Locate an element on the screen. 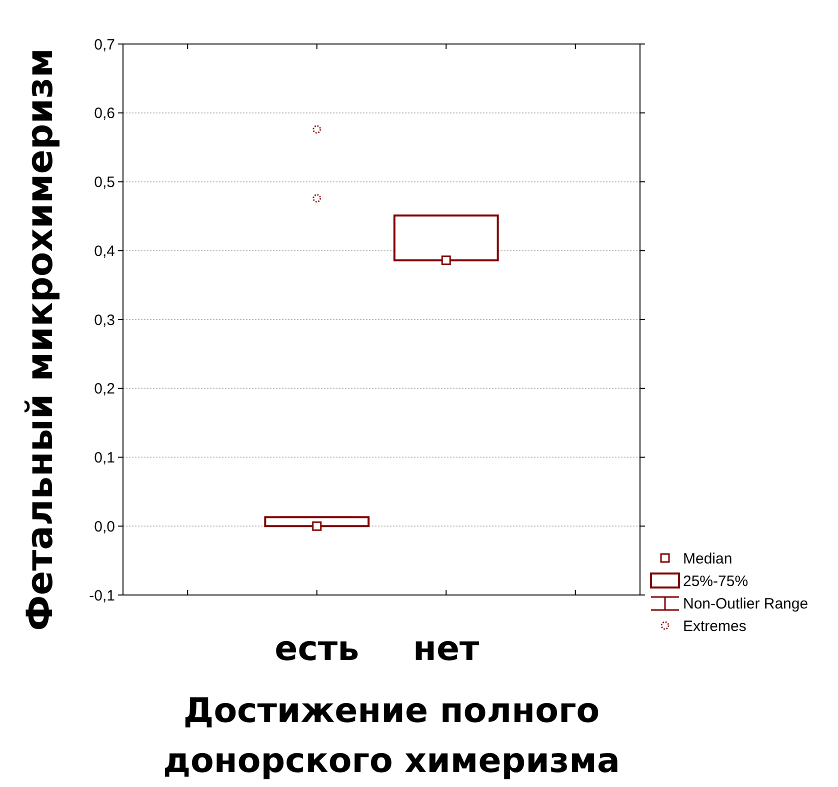 The height and width of the screenshot is (787, 838). x-tick-label: нет is located at coordinates (446, 649).